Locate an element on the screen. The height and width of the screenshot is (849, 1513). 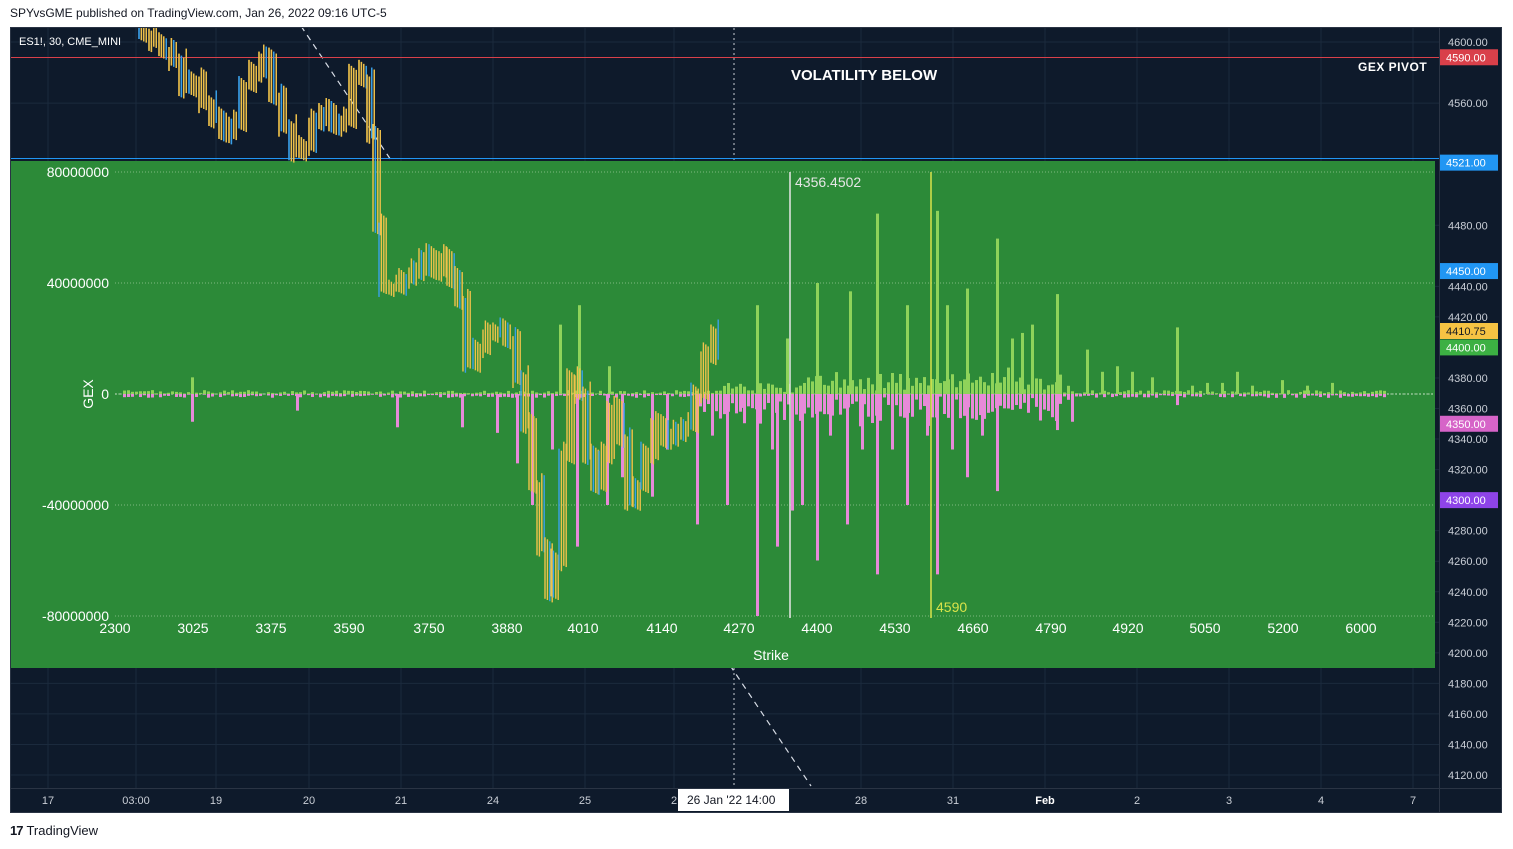
price-tick-label: 4140.00 is located at coordinates (1468, 745).